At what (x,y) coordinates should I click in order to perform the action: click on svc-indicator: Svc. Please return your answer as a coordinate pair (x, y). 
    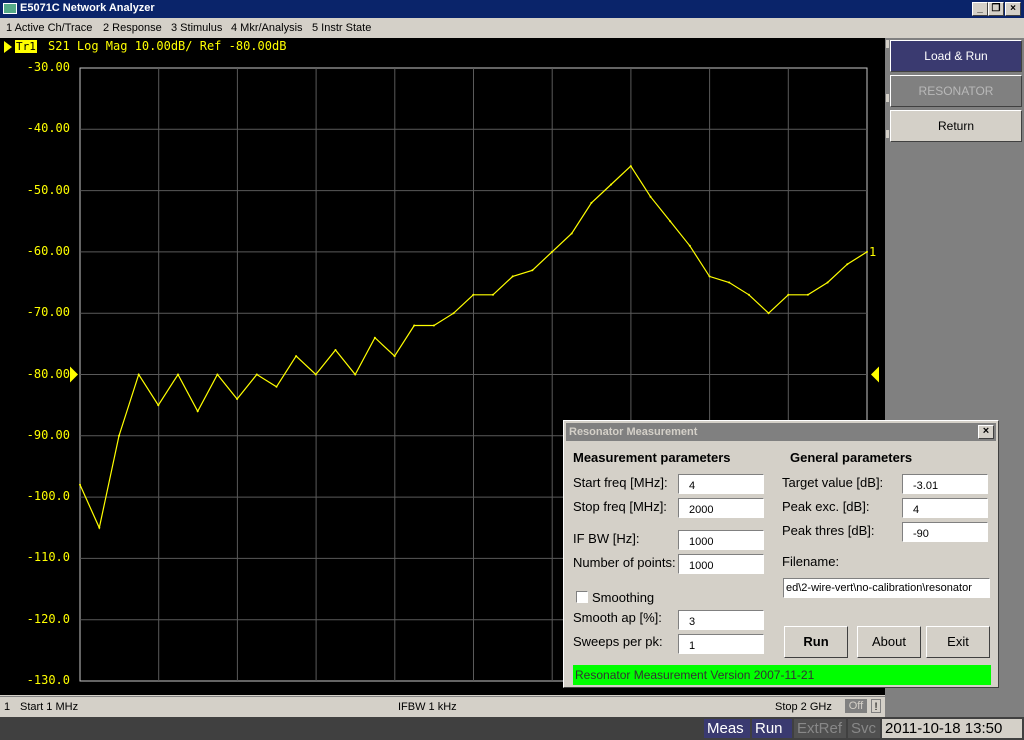
    Looking at the image, I should click on (864, 728).